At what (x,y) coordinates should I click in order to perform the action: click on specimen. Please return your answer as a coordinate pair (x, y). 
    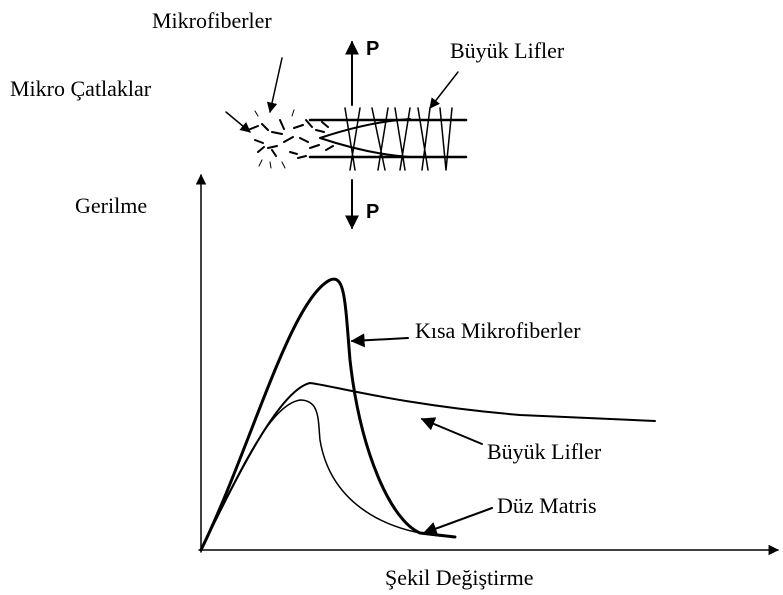
    Looking at the image, I should click on (357, 139).